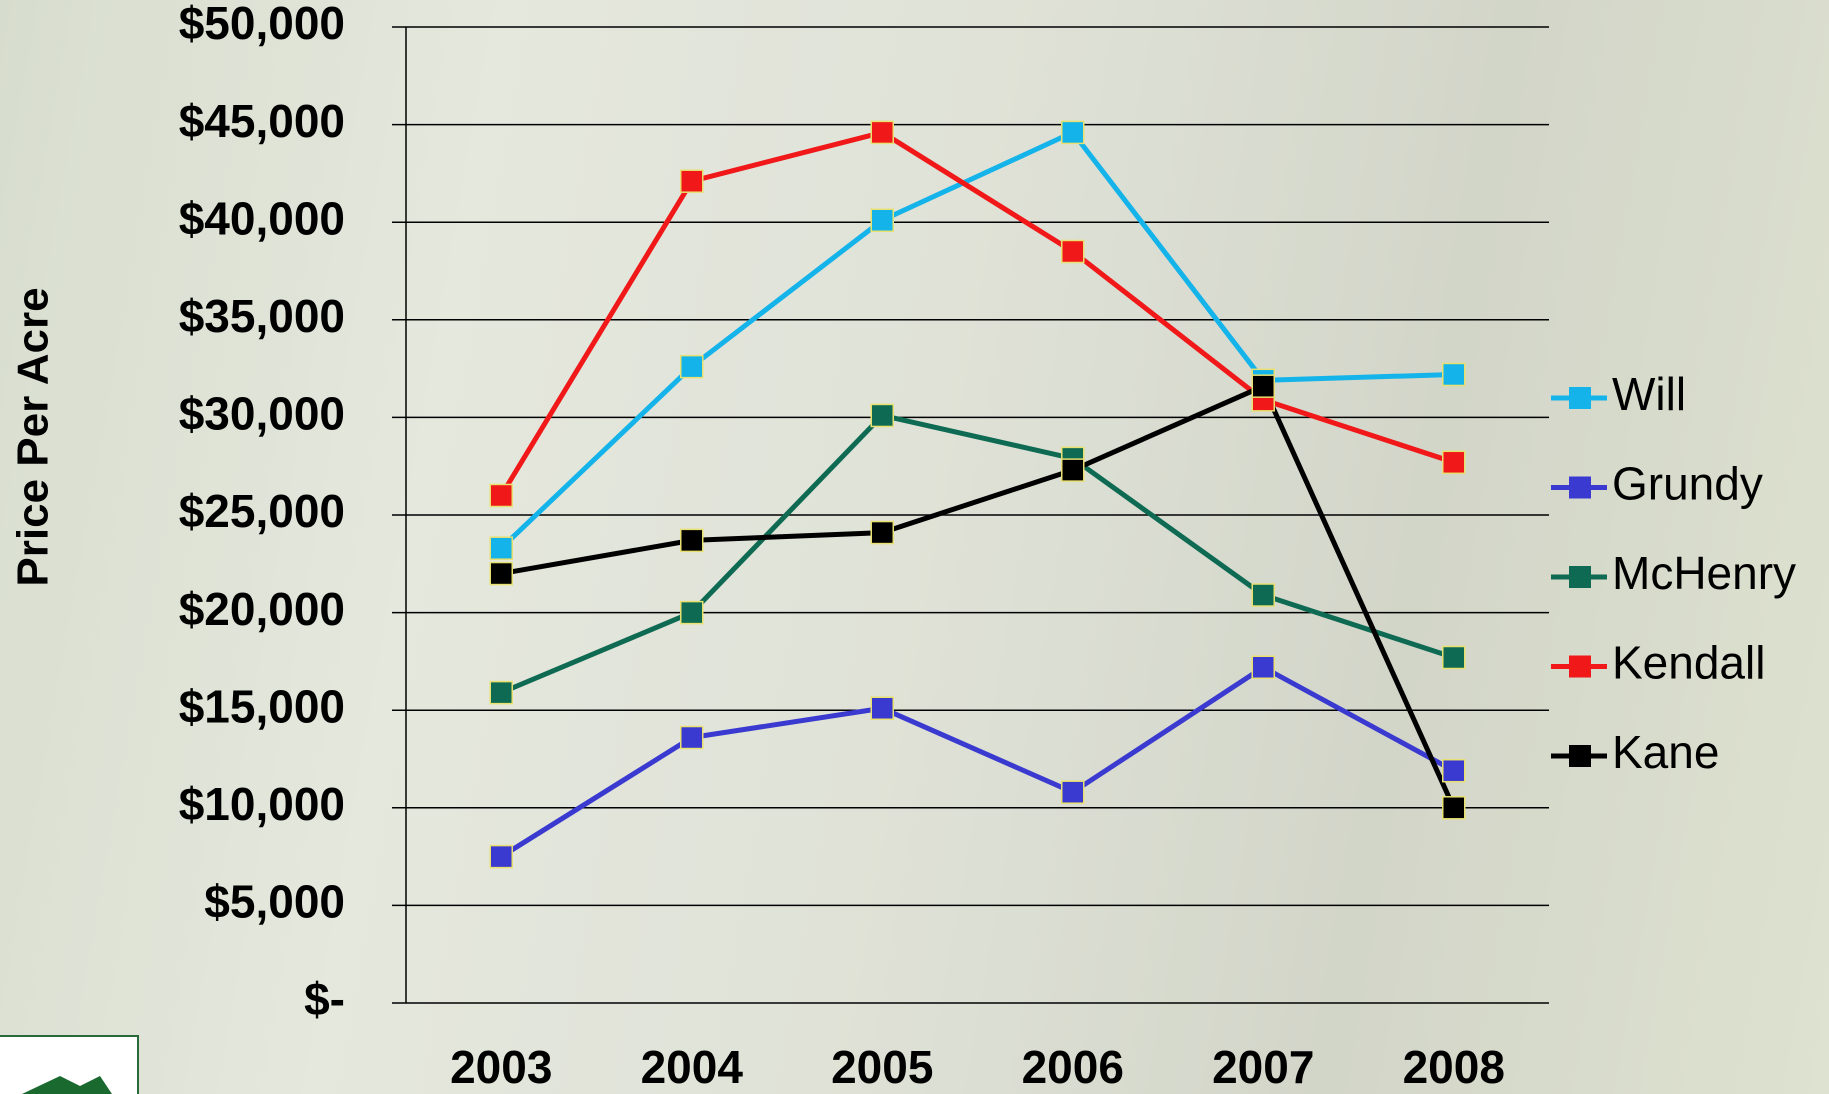 Image resolution: width=1829 pixels, height=1094 pixels. What do you see at coordinates (692, 1067) in the screenshot?
I see `x-tick-label: 2004` at bounding box center [692, 1067].